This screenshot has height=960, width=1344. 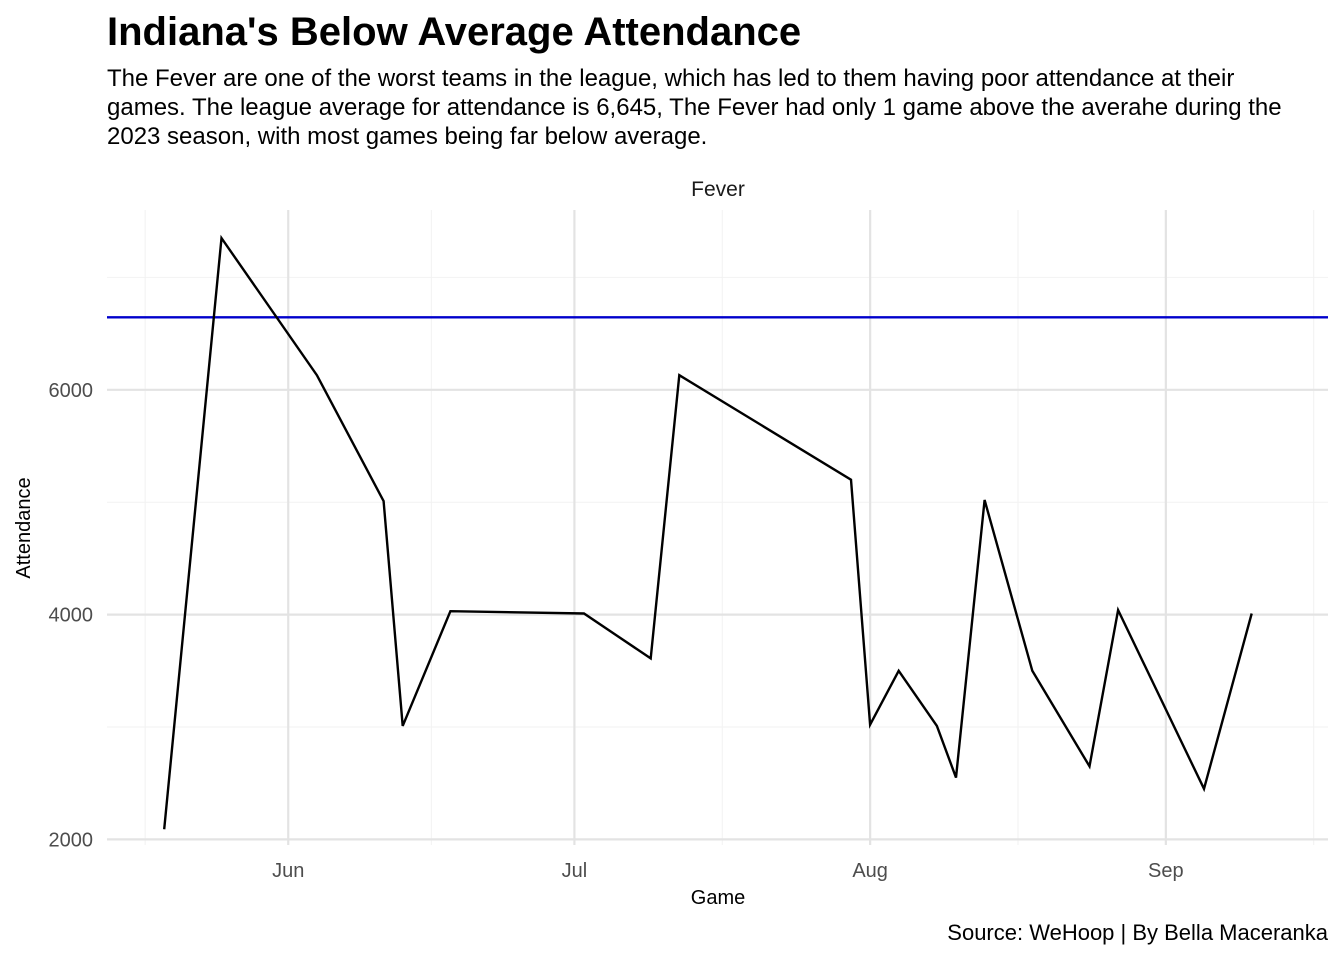 What do you see at coordinates (870, 871) in the screenshot?
I see `x-tick-label: Aug` at bounding box center [870, 871].